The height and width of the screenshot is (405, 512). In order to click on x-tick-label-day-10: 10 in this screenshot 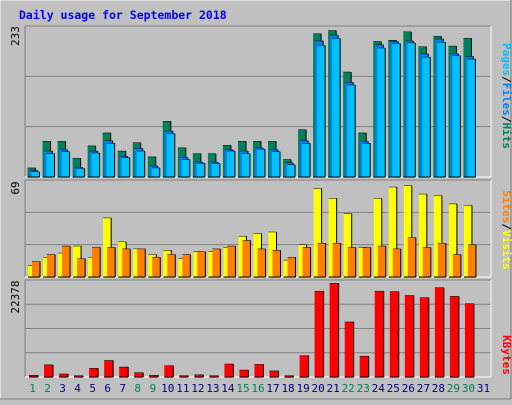, I will do `click(167, 388)`.